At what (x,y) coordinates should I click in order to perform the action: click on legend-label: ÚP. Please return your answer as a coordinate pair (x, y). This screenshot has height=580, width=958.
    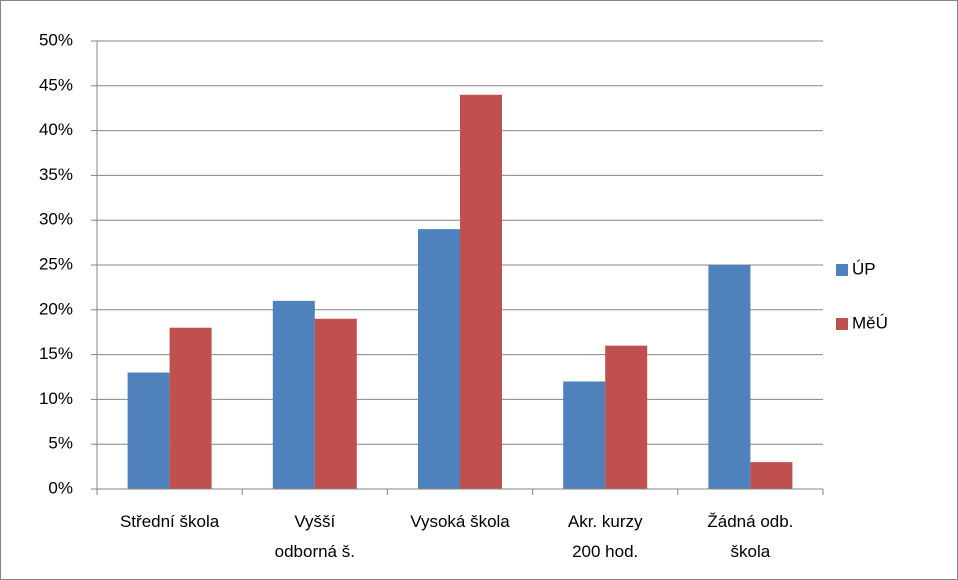
    Looking at the image, I should click on (864, 268).